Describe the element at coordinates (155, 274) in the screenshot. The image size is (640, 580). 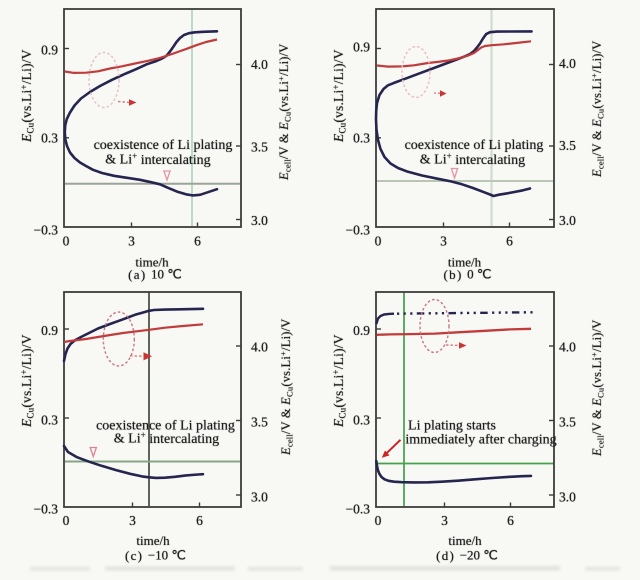
I see `svg-text: (a) 10 ℃` at that location.